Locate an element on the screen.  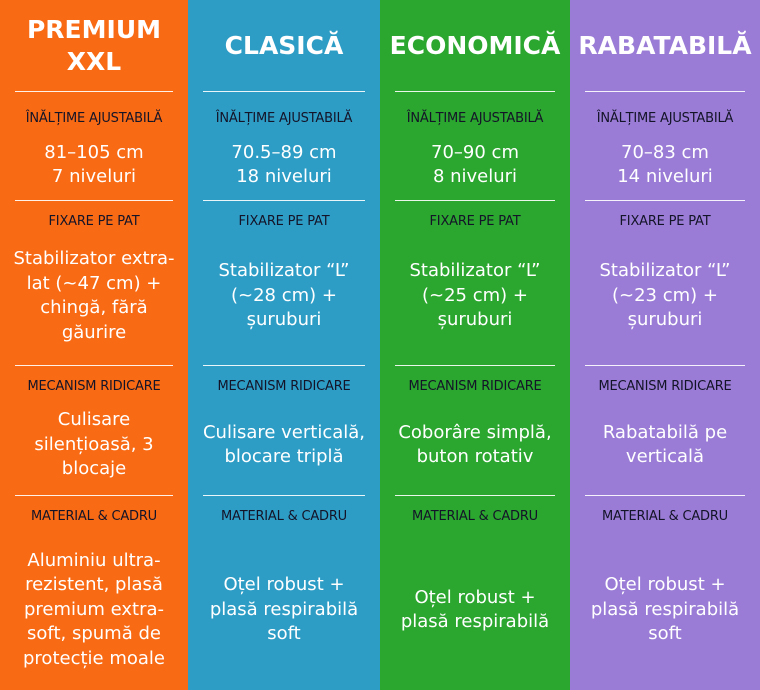
value-height: 81–105 cm 7 niveluri is located at coordinates (94, 164).